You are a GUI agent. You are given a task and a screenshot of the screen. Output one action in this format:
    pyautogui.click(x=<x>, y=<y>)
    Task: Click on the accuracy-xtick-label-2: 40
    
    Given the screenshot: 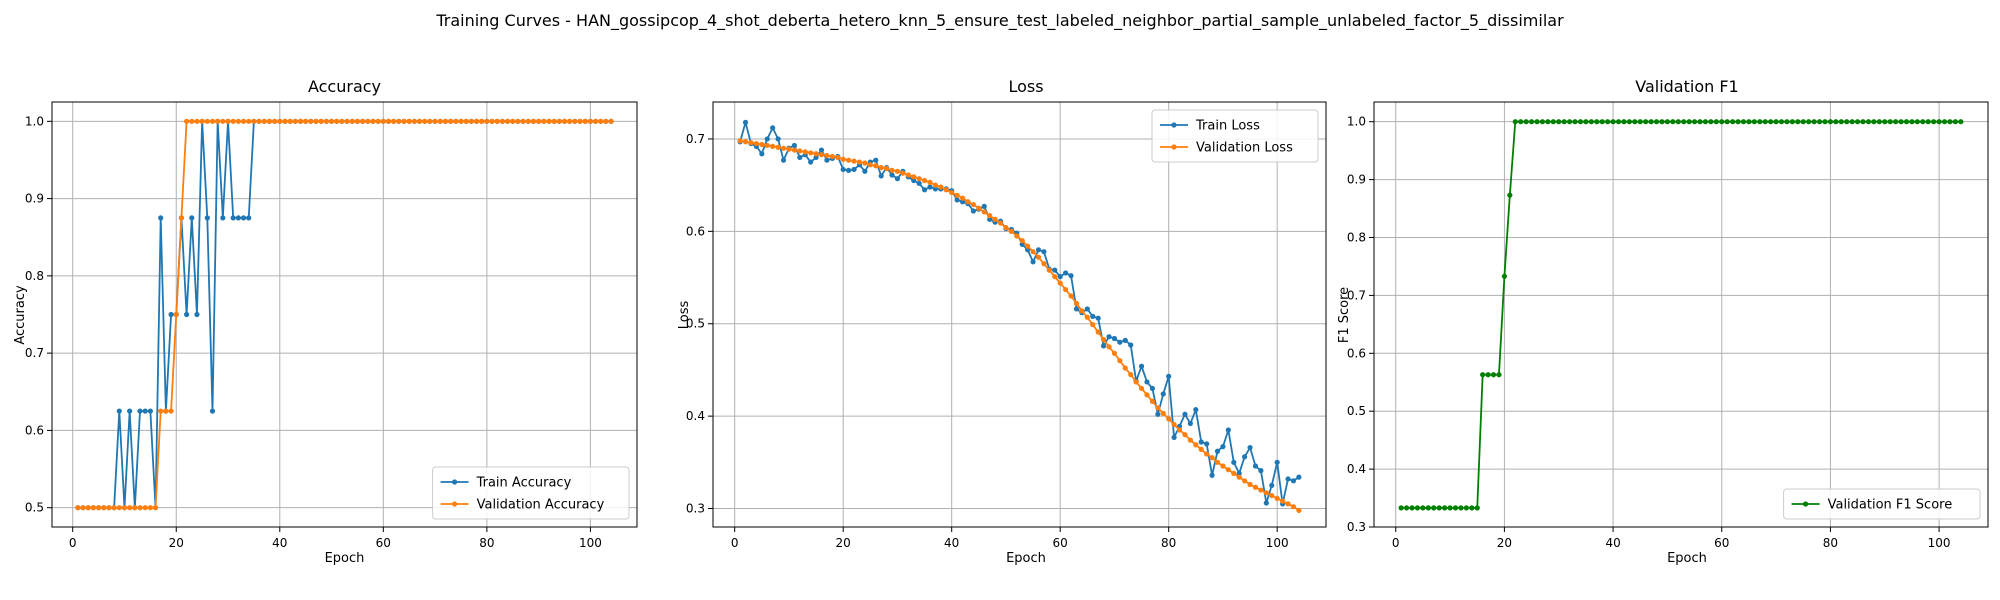 What is the action you would take?
    pyautogui.click(x=279, y=543)
    